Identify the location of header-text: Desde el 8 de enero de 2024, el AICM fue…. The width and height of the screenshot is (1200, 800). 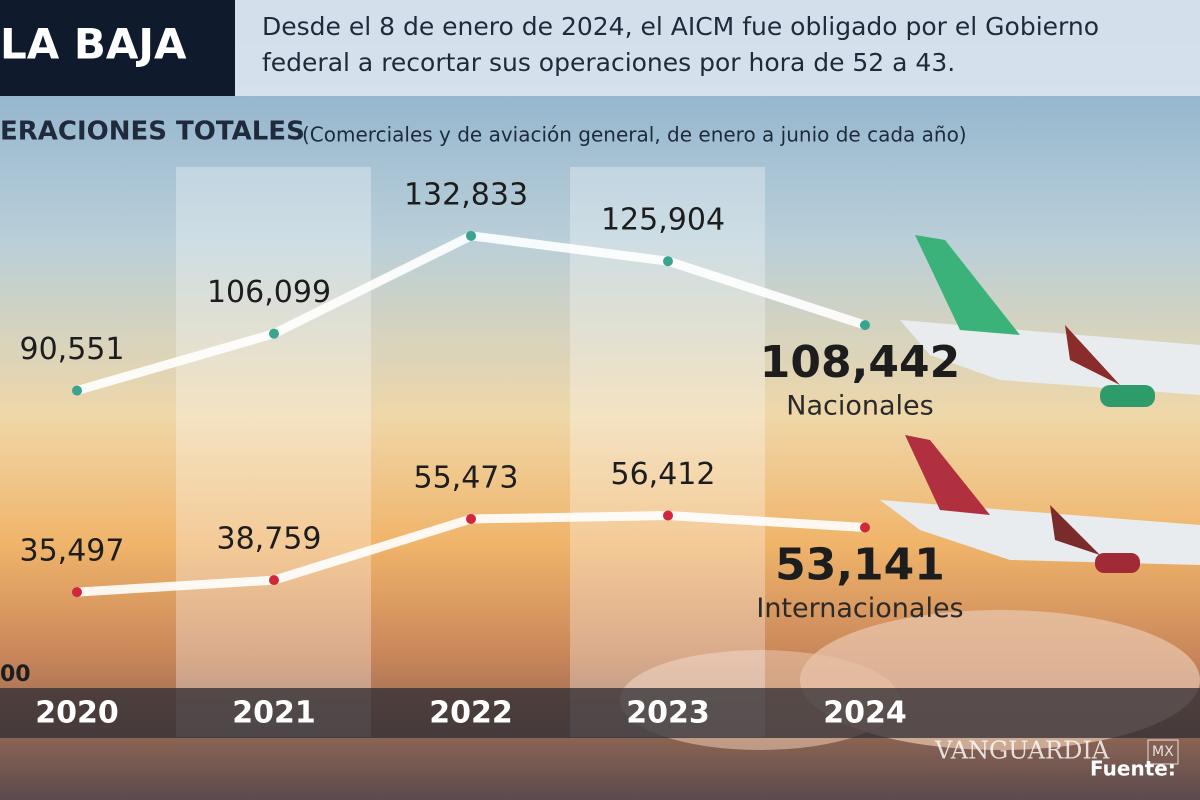
(680, 26).